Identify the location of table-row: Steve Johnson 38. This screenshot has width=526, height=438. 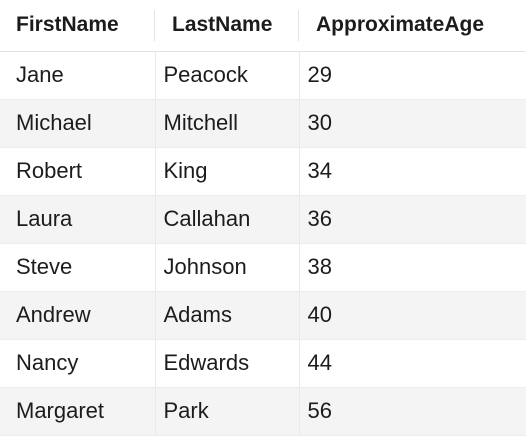
(263, 267).